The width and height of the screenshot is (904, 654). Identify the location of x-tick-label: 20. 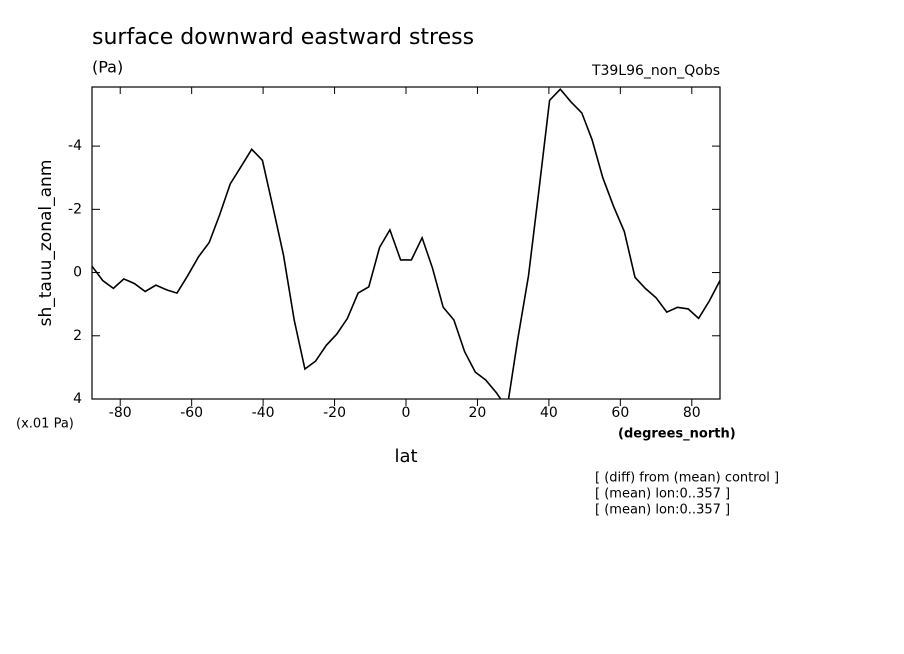
(478, 413).